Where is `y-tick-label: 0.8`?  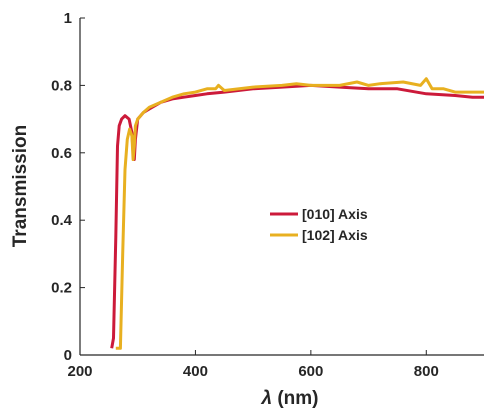
y-tick-label: 0.8 is located at coordinates (61, 85).